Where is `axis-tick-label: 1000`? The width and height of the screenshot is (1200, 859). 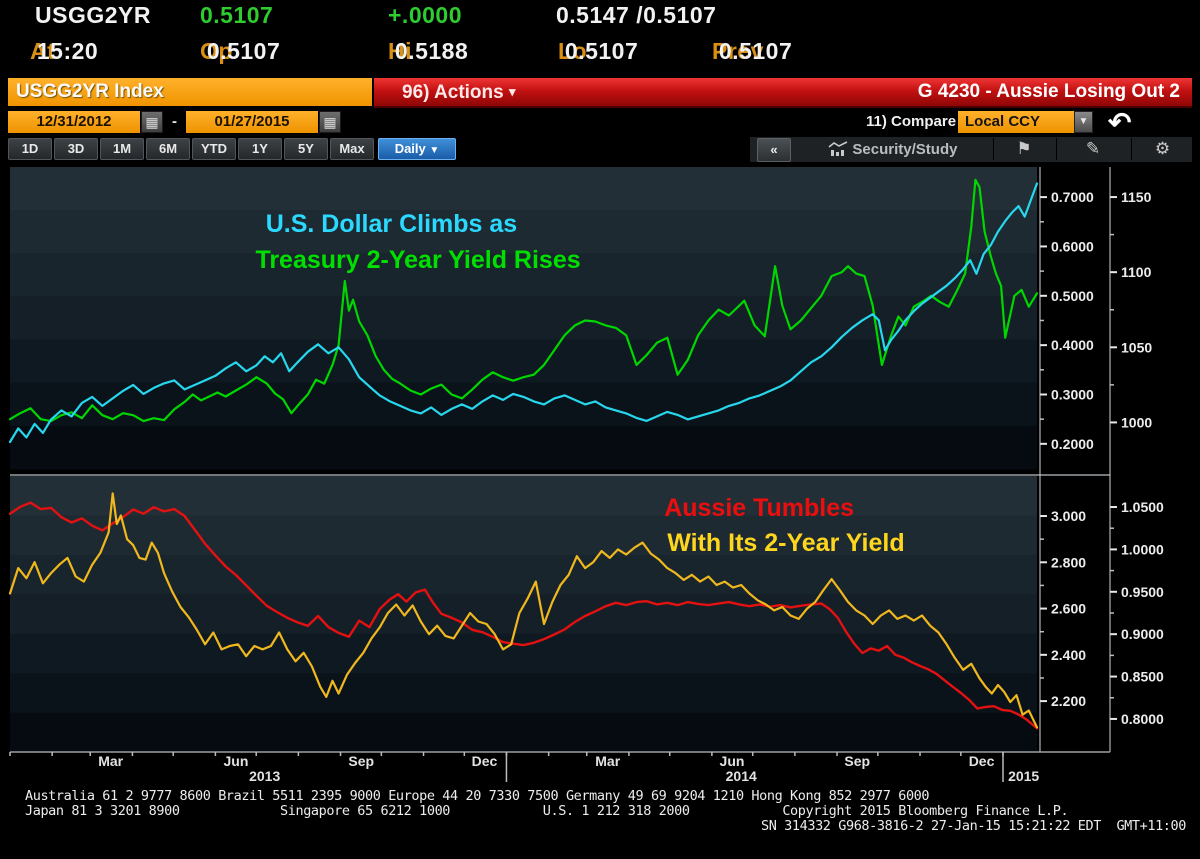
axis-tick-label: 1000 is located at coordinates (1136, 422).